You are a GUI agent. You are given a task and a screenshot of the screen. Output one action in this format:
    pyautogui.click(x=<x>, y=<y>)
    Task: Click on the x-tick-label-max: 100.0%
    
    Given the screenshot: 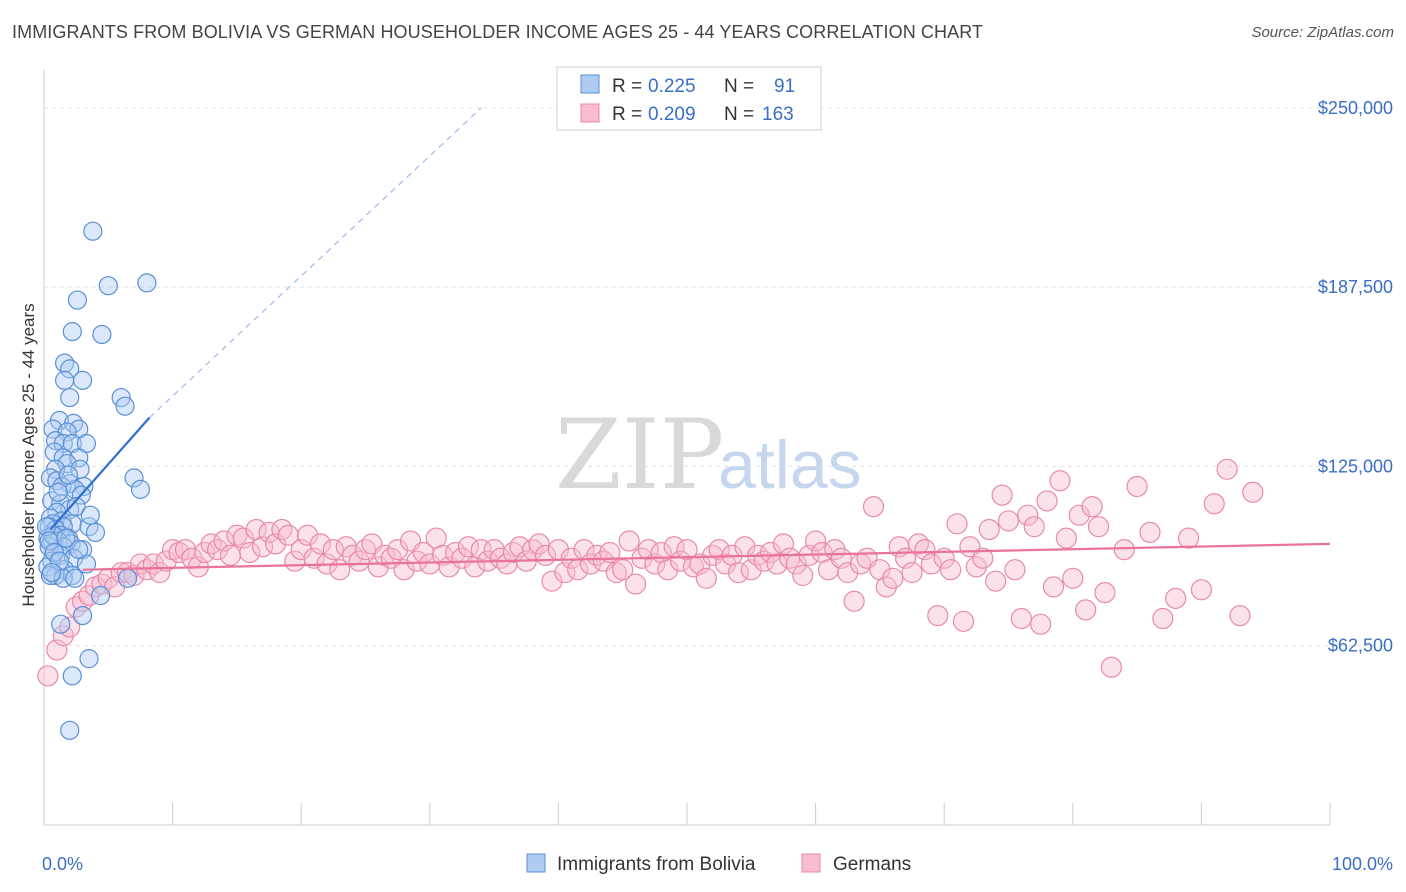 What is the action you would take?
    pyautogui.click(x=1362, y=864)
    